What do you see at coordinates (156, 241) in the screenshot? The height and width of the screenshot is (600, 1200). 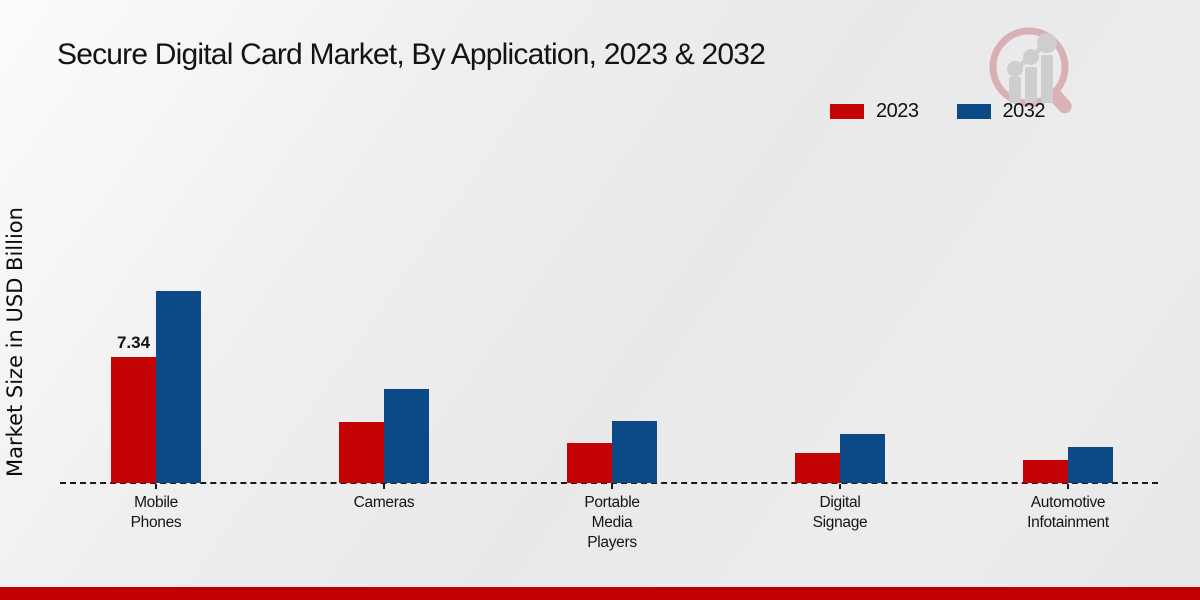 I see `bar-group: 7.34` at bounding box center [156, 241].